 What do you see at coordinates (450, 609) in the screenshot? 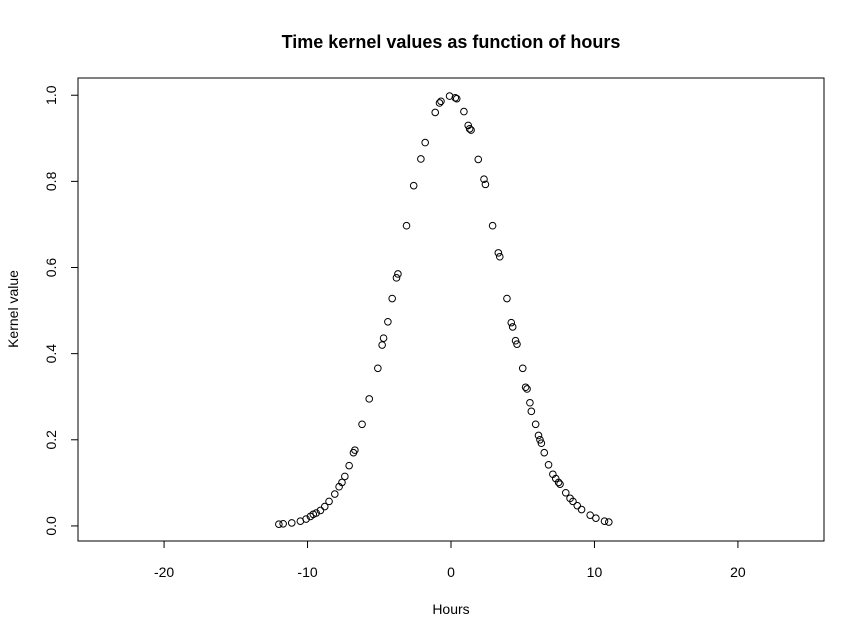
I see `x-axis-label: Hours` at bounding box center [450, 609].